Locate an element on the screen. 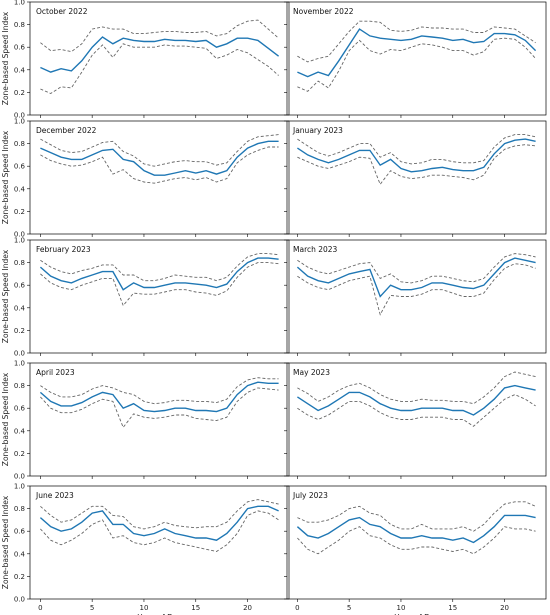 This screenshot has height=615, width=550. panel-6-mean-line is located at coordinates (416, 277).